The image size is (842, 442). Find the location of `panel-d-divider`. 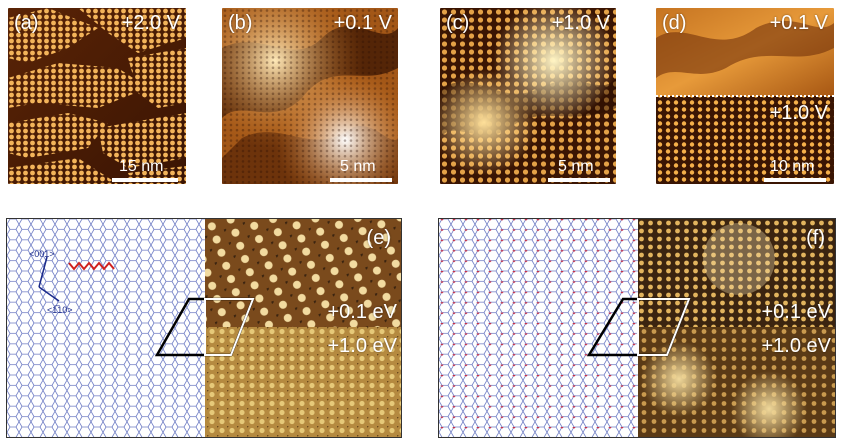

panel-d-divider is located at coordinates (745, 96).